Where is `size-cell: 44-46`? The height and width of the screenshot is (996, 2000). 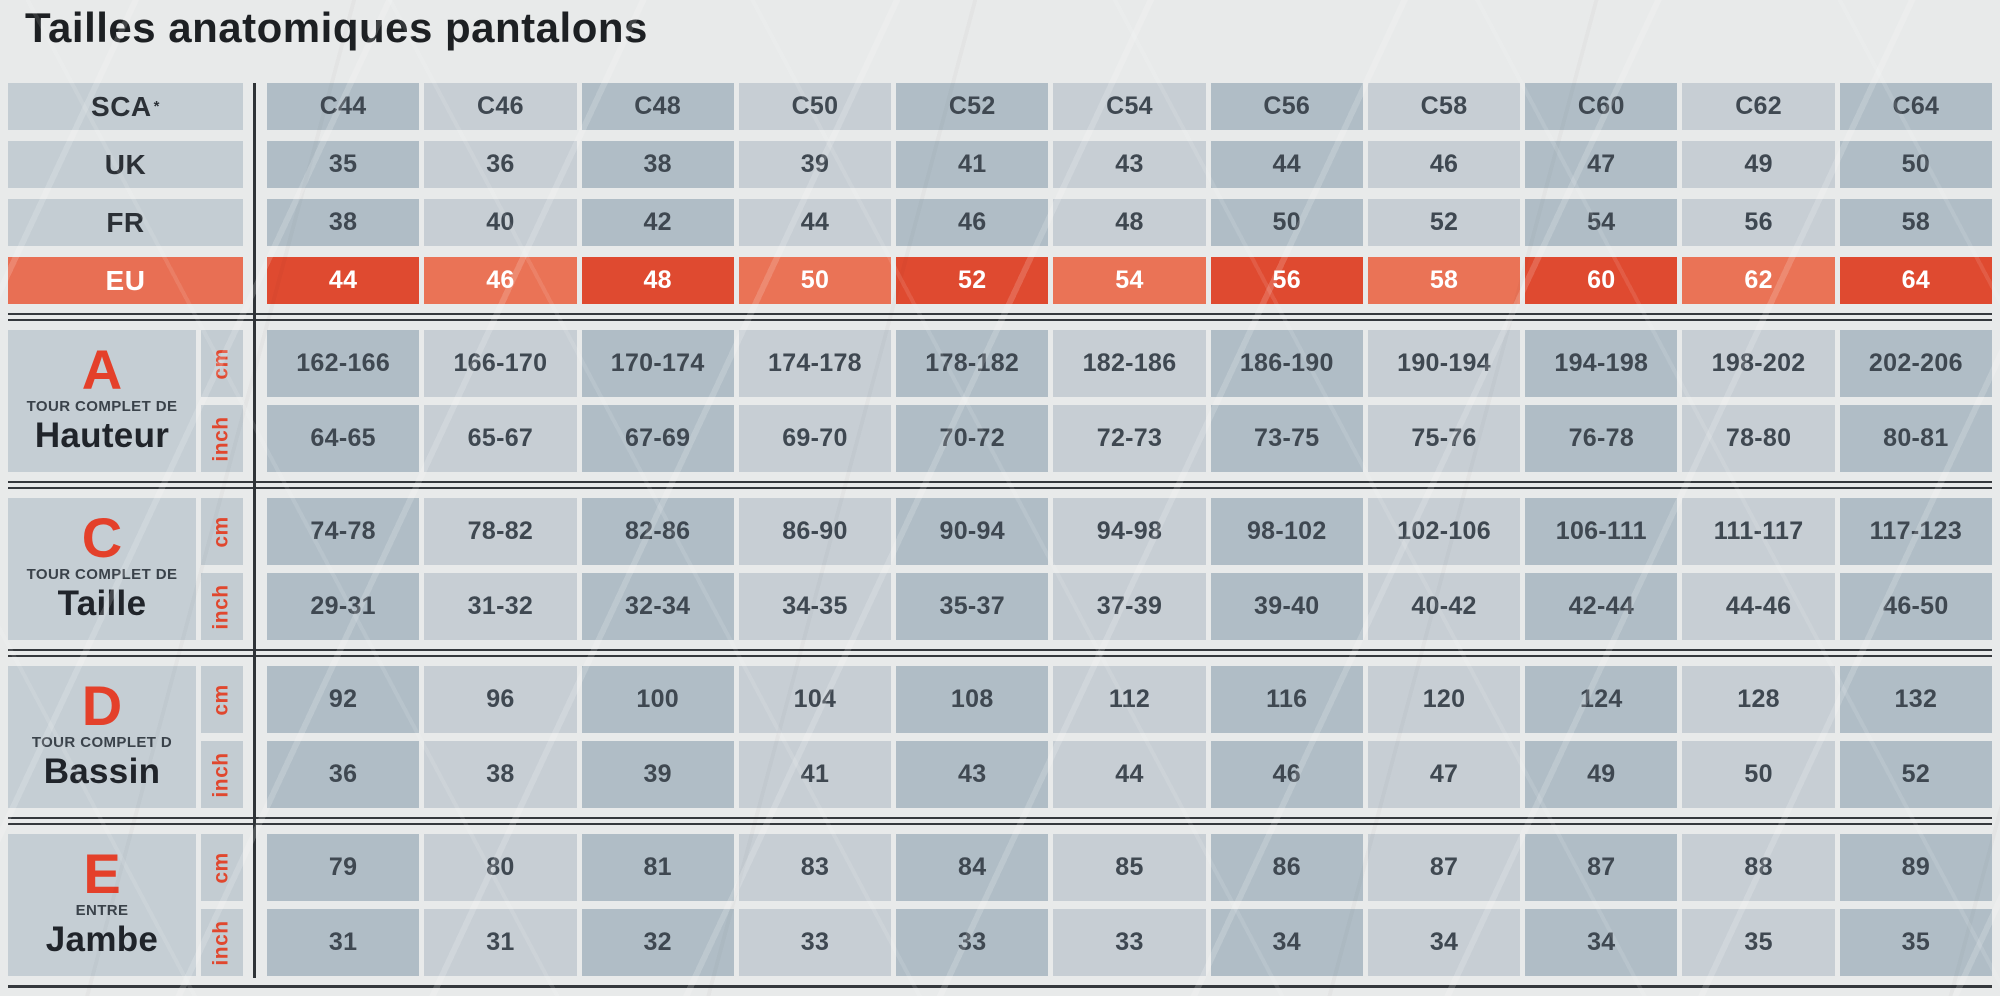
size-cell: 44-46 is located at coordinates (1758, 606).